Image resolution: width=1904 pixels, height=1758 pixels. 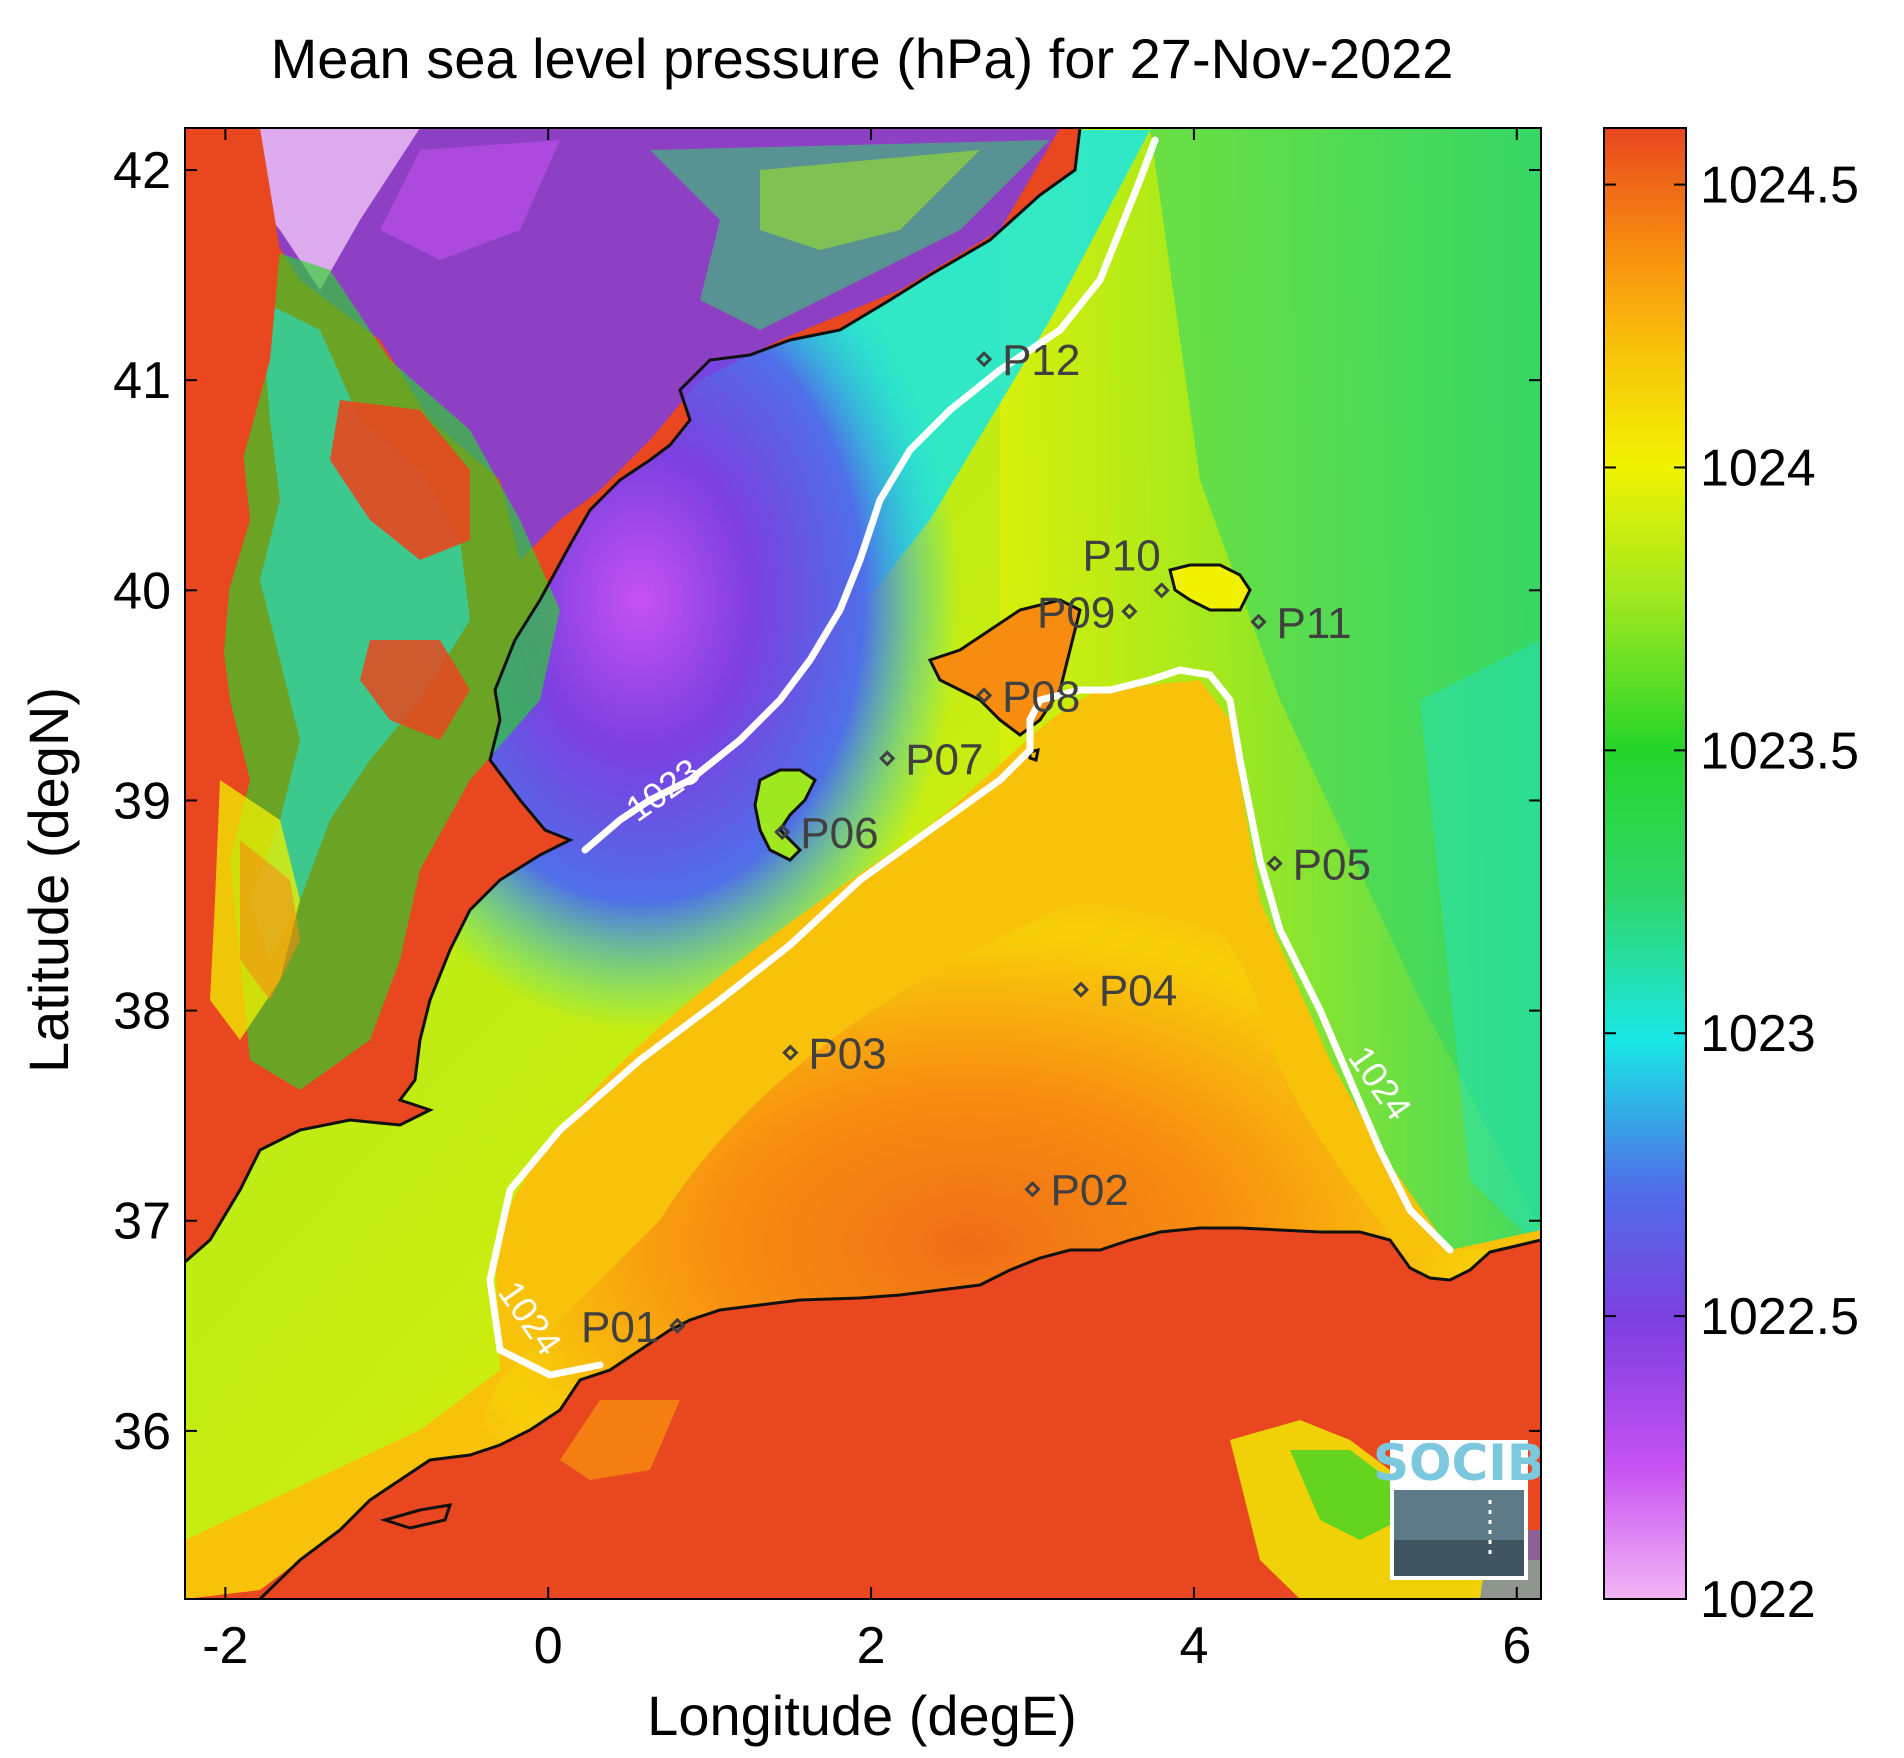 What do you see at coordinates (142, 1432) in the screenshot?
I see `y-tick-label: 36` at bounding box center [142, 1432].